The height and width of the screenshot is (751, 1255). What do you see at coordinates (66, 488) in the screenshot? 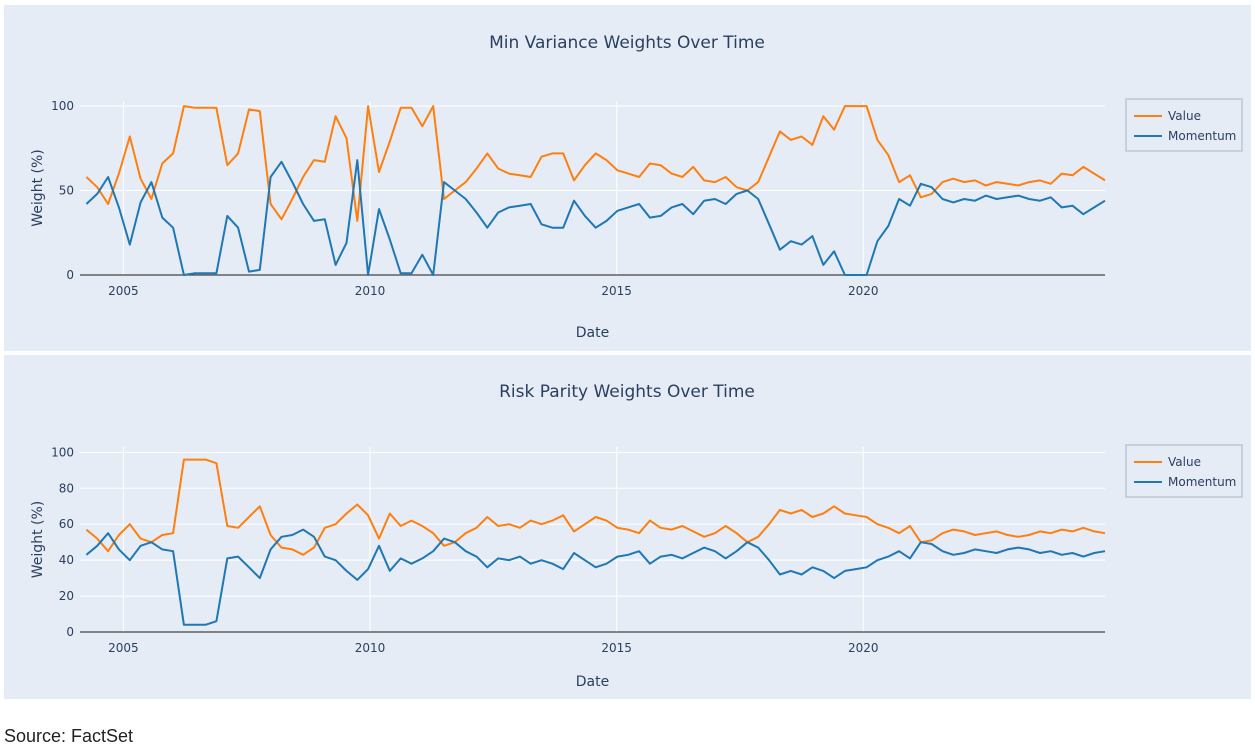
I see `y-tick-label: 80` at bounding box center [66, 488].